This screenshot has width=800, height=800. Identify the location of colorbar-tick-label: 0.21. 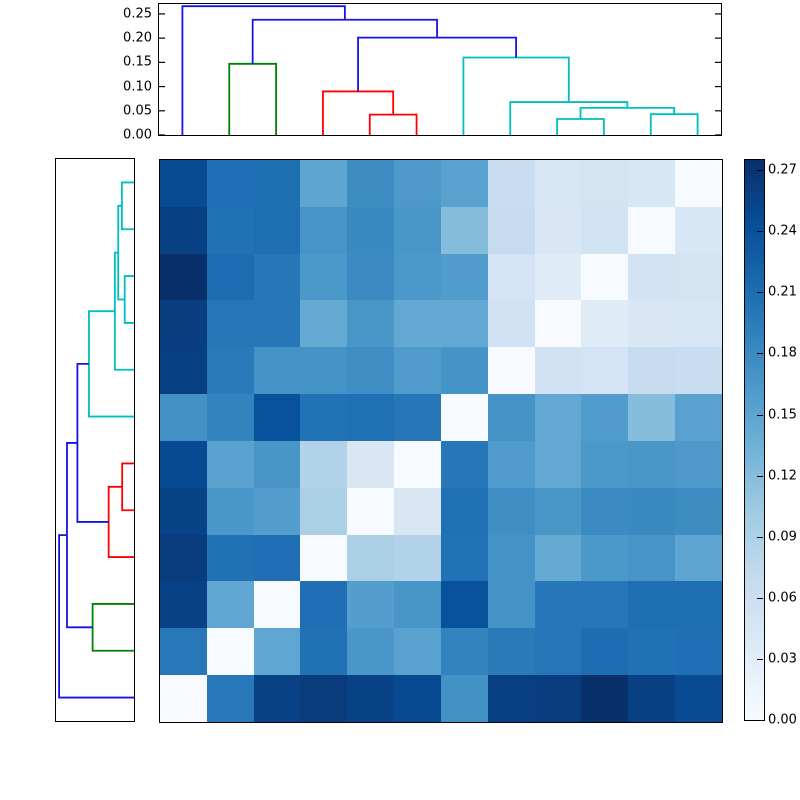
(782, 292).